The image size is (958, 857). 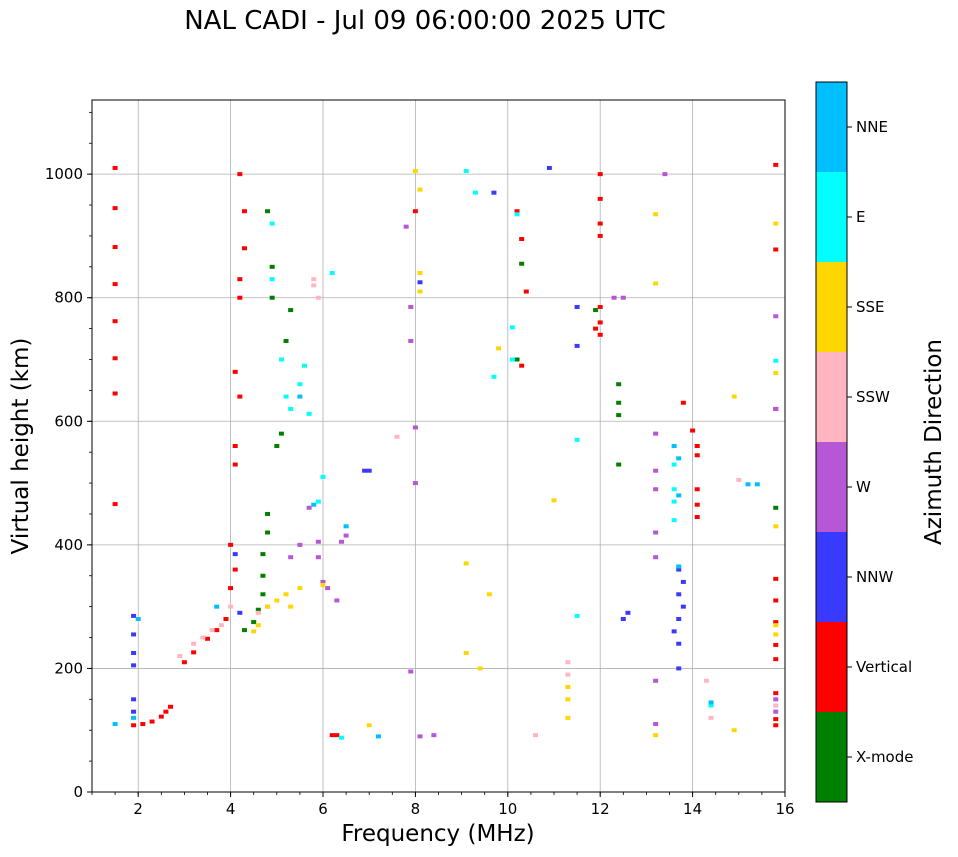 I want to click on y-axis-ticks: 0 200 400 600 800 1000, so click(x=68, y=456).